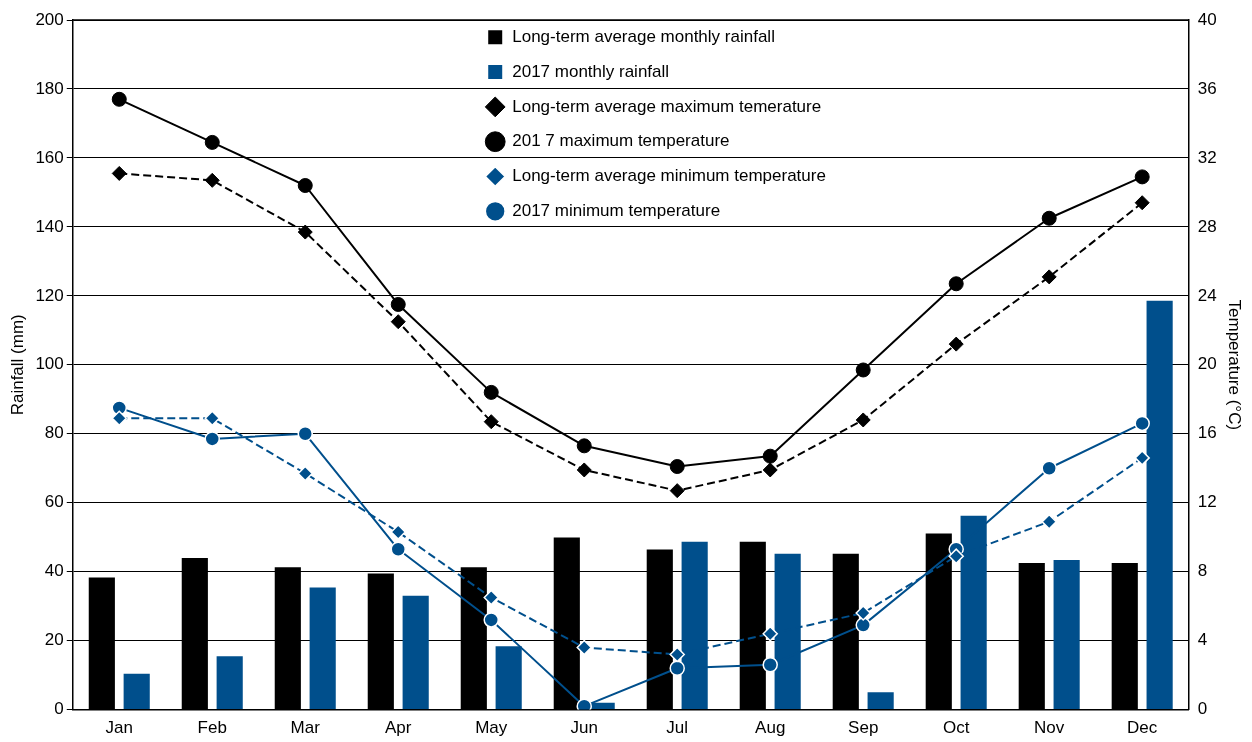 The height and width of the screenshot is (742, 1252). Describe the element at coordinates (1207, 295) in the screenshot. I see `y2-tick-label: 24` at that location.